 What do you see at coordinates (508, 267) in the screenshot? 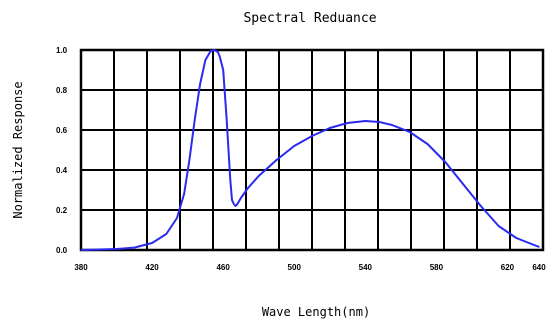
I see `x-tick-label: 620` at bounding box center [508, 267].